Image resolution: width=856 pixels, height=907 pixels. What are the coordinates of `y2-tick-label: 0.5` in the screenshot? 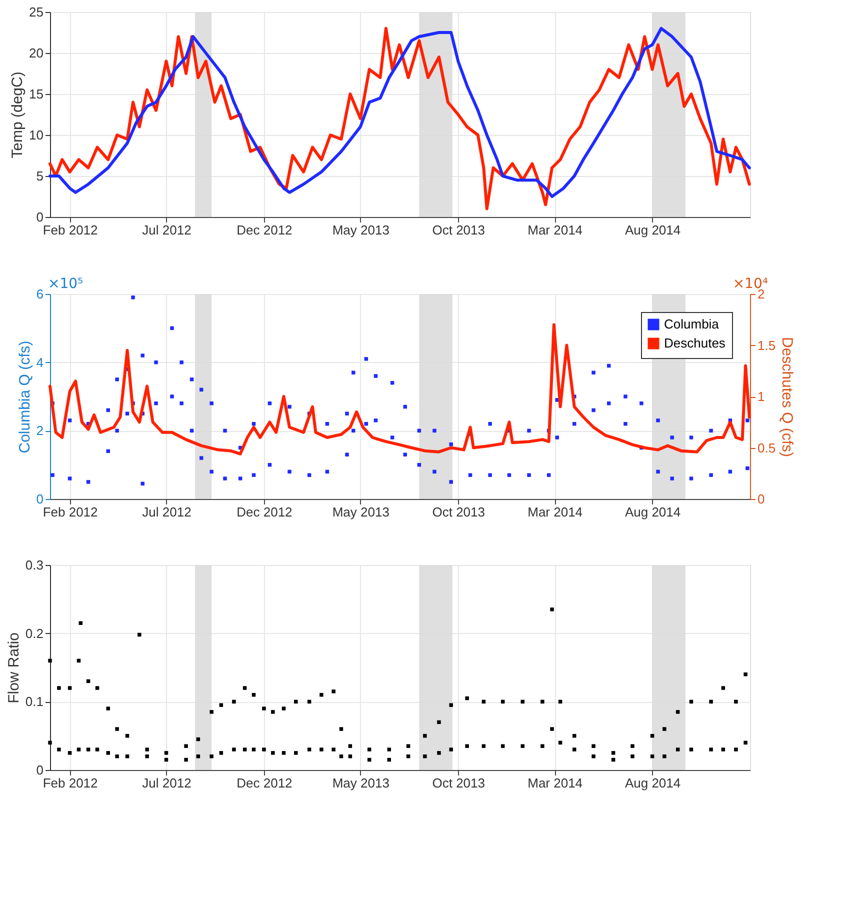 It's located at (767, 448).